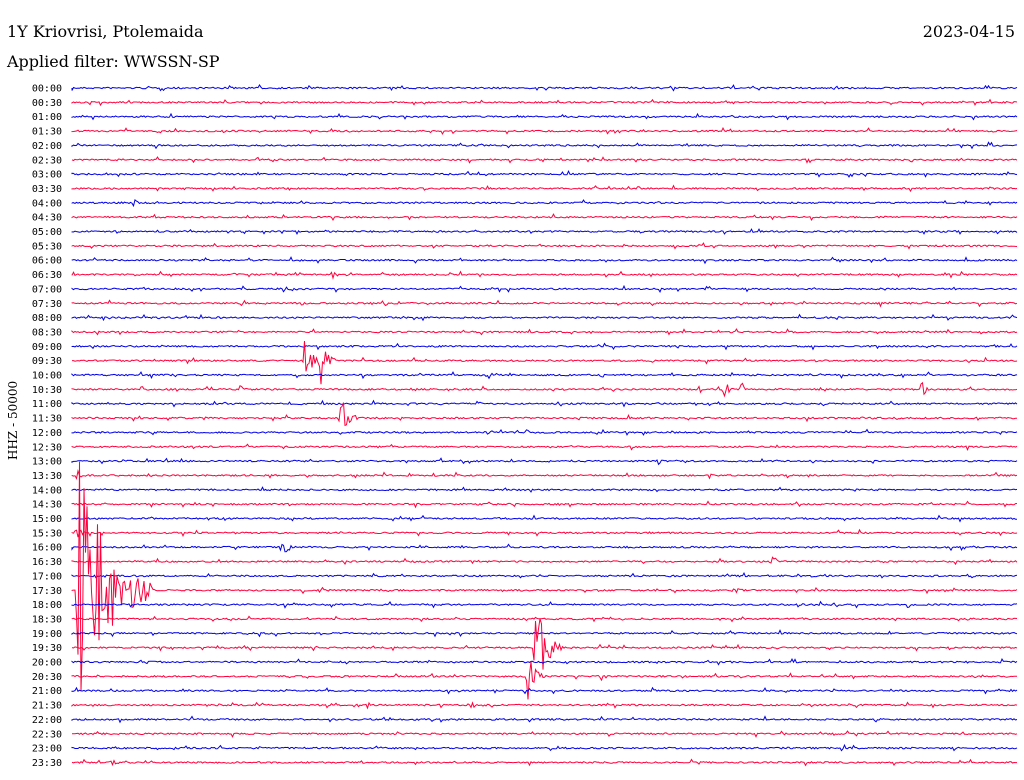  I want to click on row-time-label: 09:00, so click(47, 347).